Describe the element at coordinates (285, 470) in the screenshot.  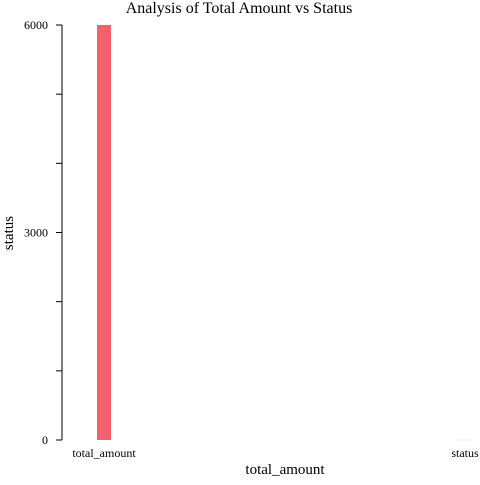
I see `x-axis-label: total_amount` at that location.